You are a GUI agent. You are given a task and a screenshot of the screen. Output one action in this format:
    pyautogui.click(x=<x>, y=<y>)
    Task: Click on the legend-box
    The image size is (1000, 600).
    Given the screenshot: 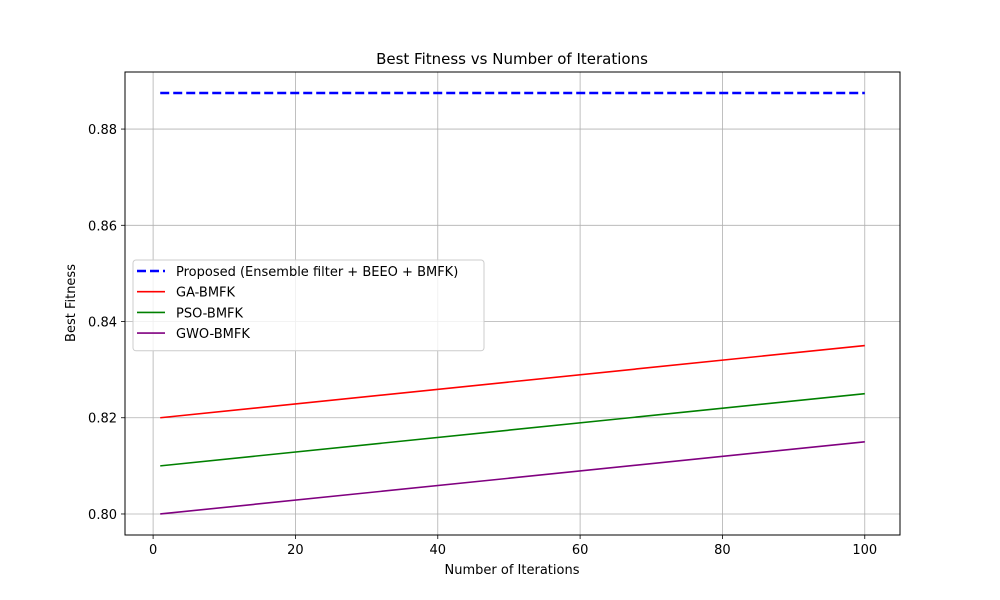 What is the action you would take?
    pyautogui.click(x=308, y=305)
    